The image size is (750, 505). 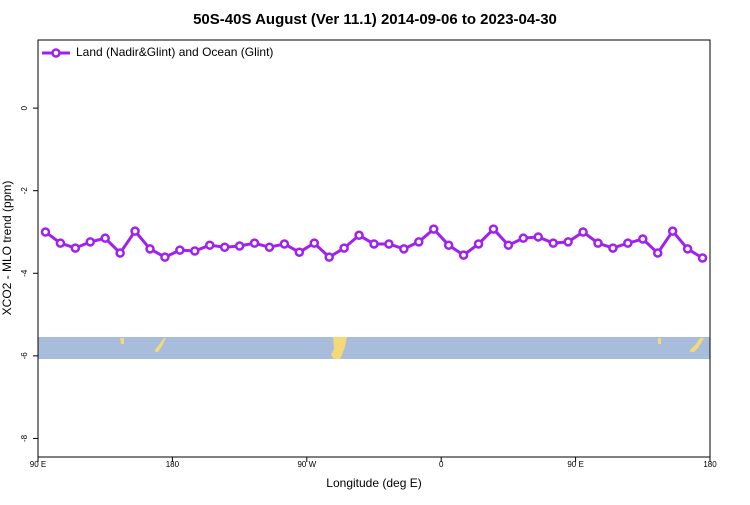 I want to click on x-tick-label: 90 W, so click(x=306, y=464).